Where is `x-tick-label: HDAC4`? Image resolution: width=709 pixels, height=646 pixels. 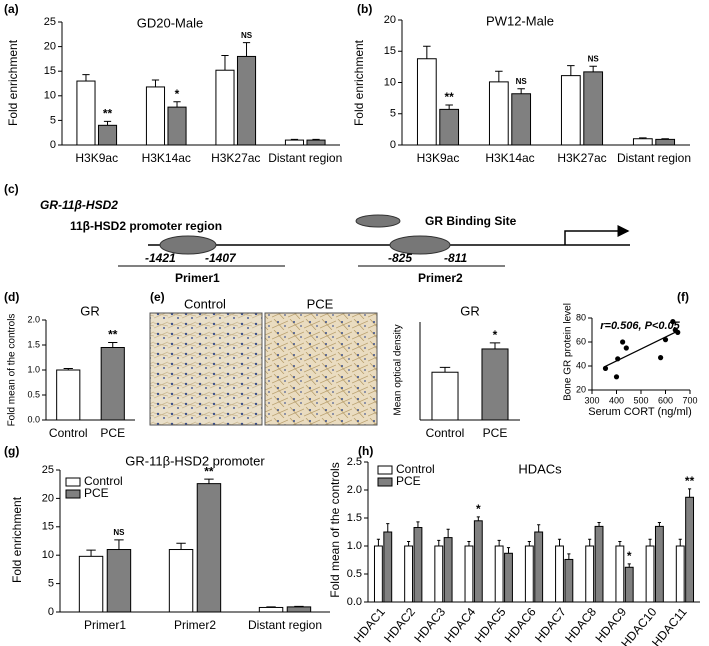 x-tick-label: HDAC4 is located at coordinates (459, 625).